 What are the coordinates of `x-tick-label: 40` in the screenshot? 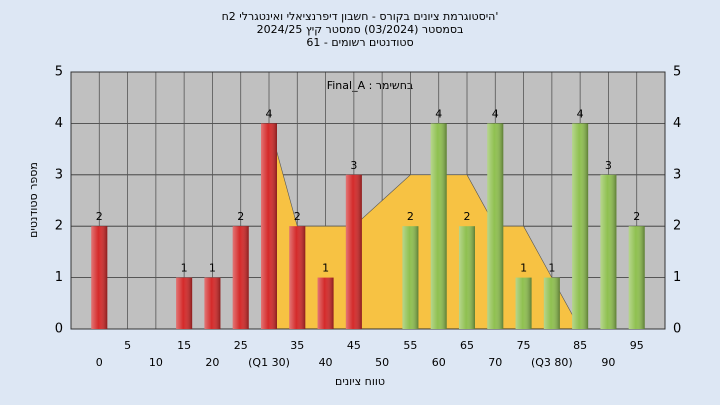 It's located at (326, 362).